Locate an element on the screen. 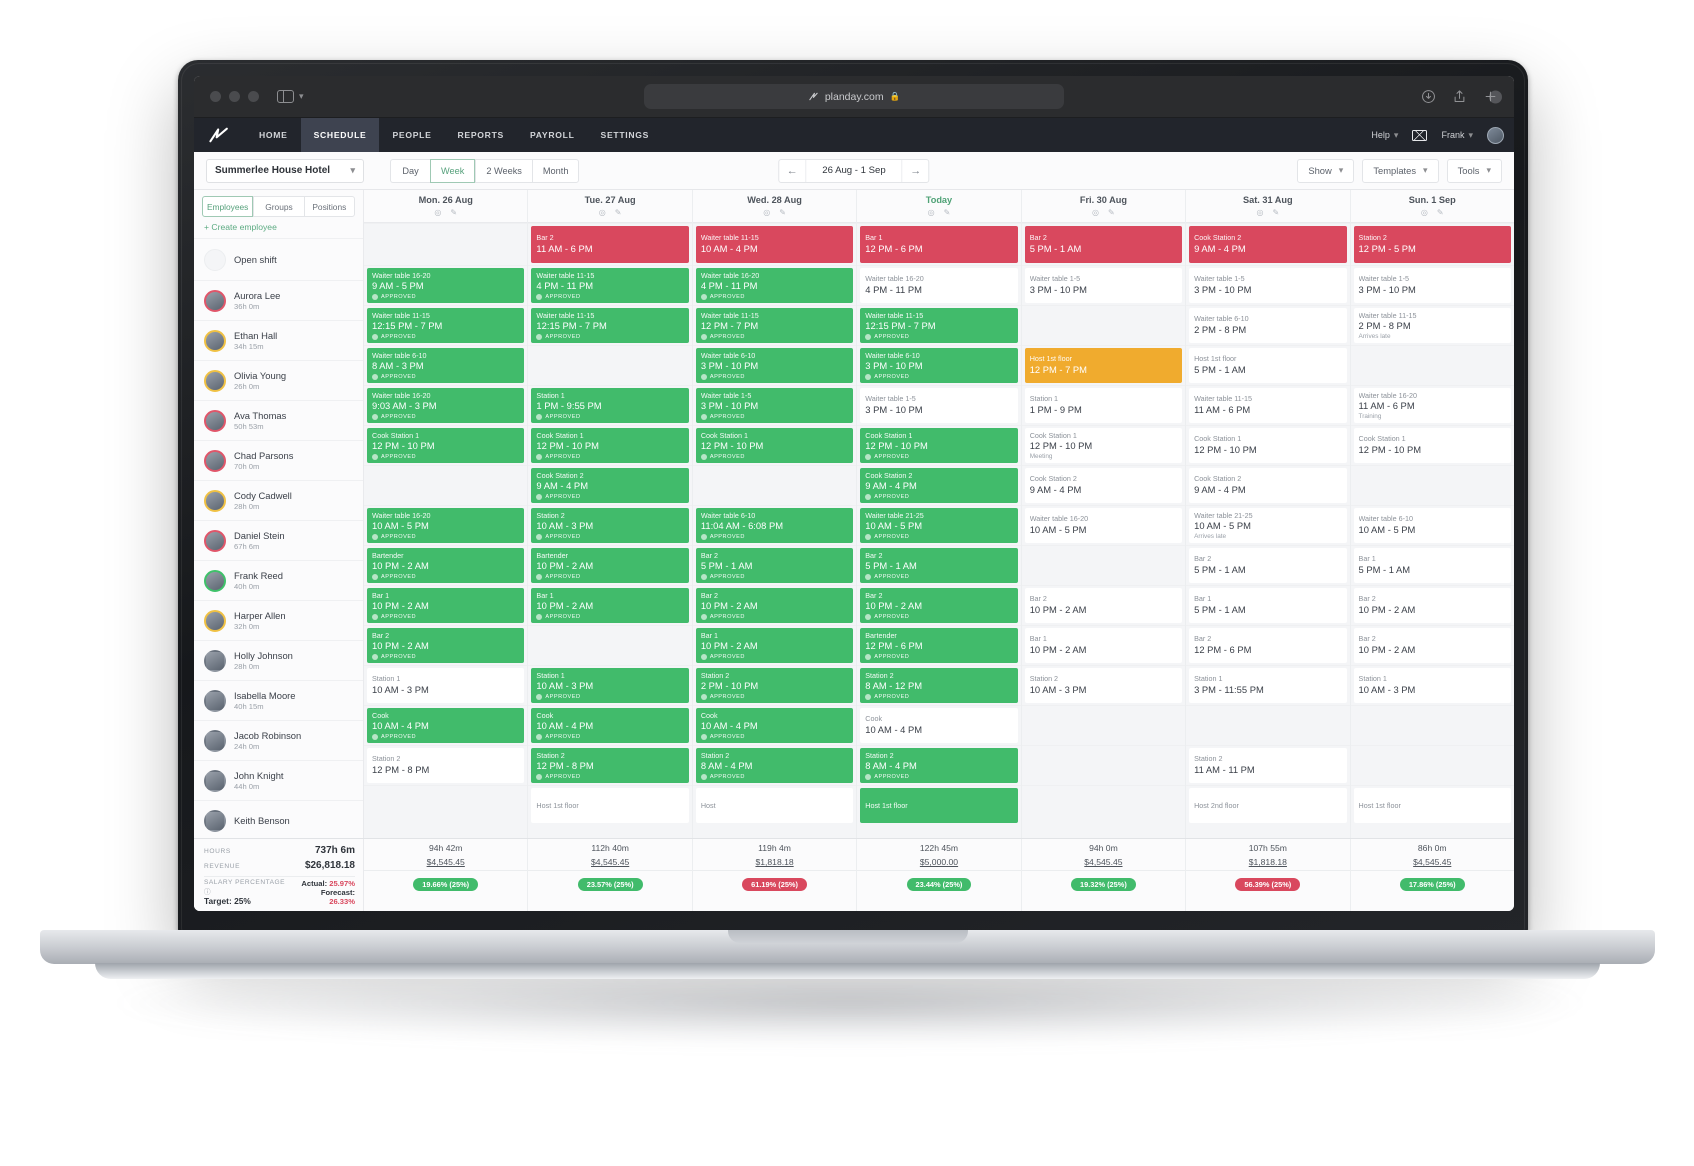  plus-icon is located at coordinates (1490, 96).